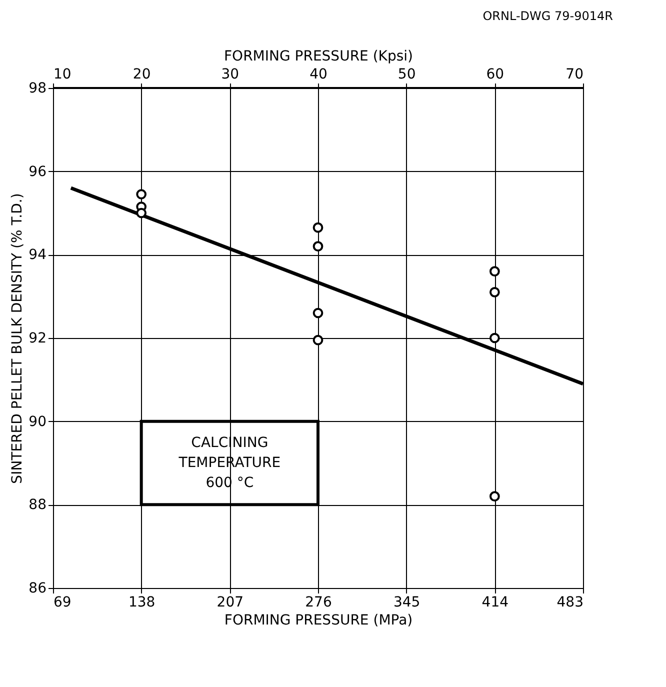  What do you see at coordinates (575, 74) in the screenshot?
I see `x2-tick-label: 70` at bounding box center [575, 74].